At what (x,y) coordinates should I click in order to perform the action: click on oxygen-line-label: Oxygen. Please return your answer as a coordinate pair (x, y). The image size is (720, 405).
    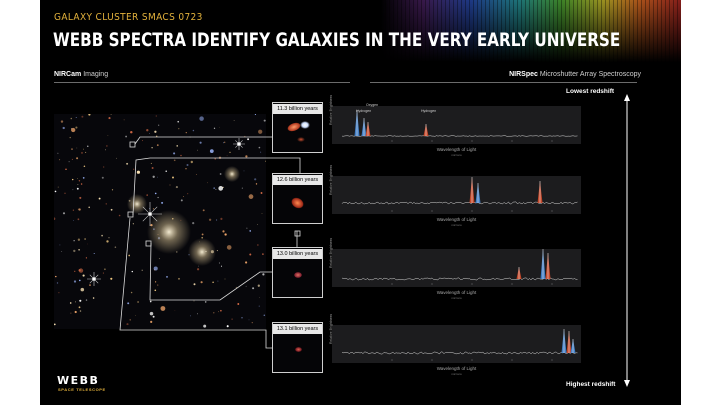
    Looking at the image, I should click on (372, 105).